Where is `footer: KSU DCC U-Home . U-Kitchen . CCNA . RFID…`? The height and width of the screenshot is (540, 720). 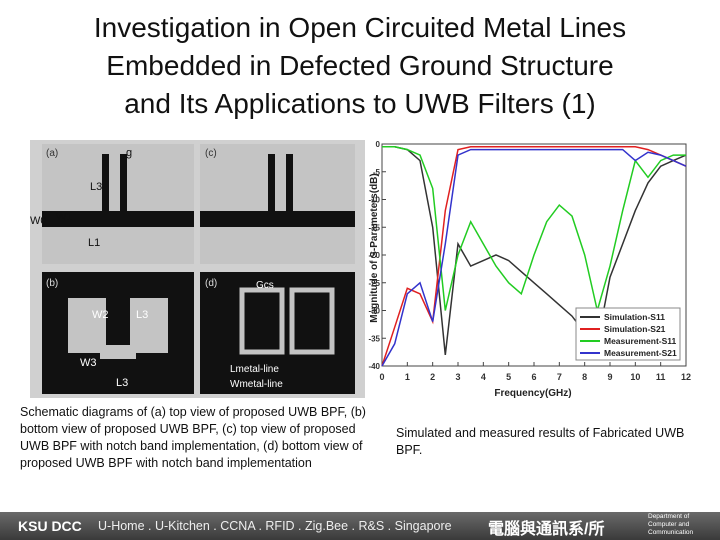
footer: KSU DCC U-Home . U-Kitchen . CCNA . RFID… is located at coordinates (360, 526).